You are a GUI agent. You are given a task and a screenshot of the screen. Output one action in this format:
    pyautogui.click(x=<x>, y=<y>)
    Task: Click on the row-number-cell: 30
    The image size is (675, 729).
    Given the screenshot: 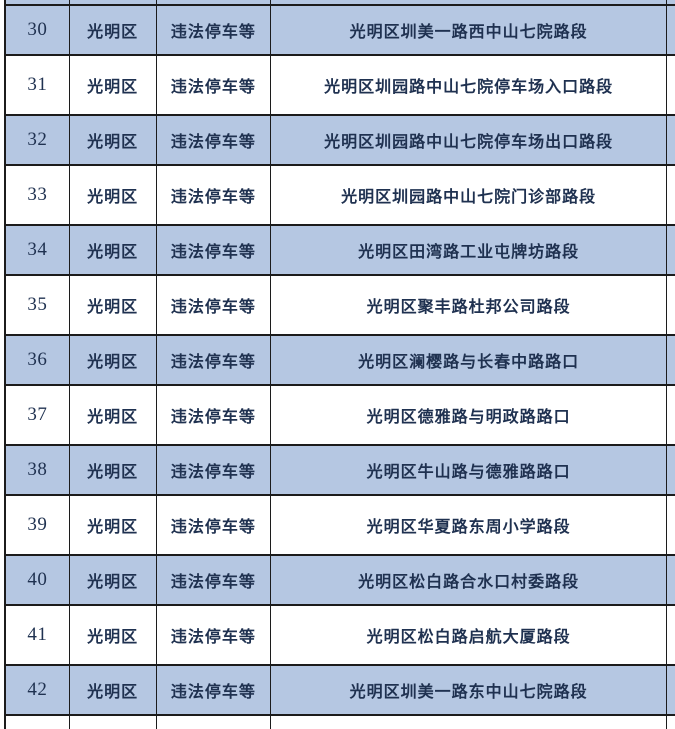 What is the action you would take?
    pyautogui.click(x=38, y=30)
    